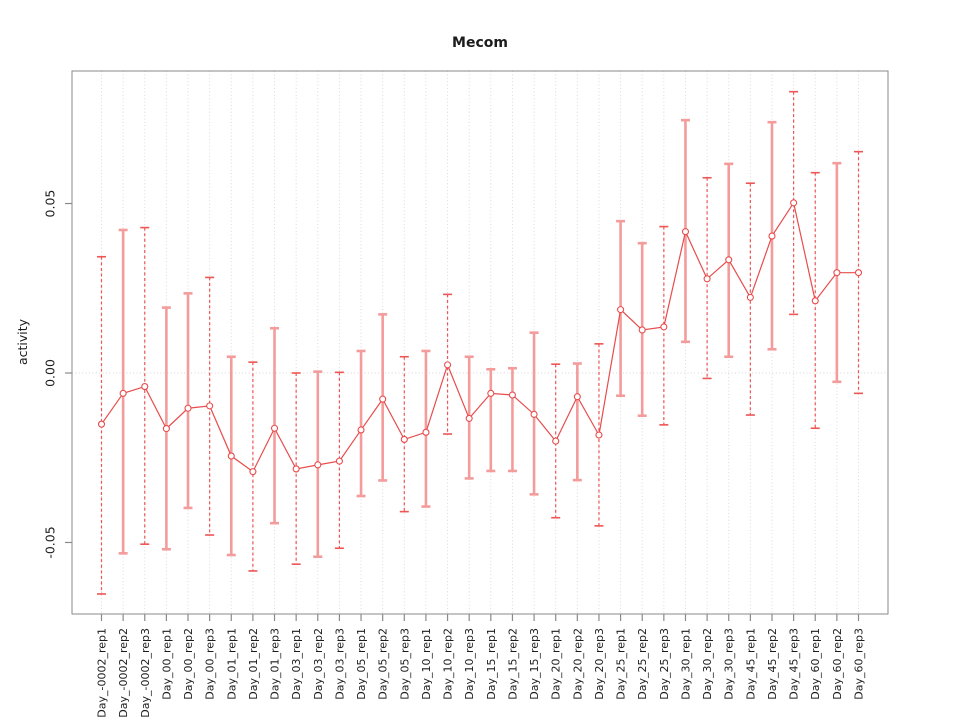 Image resolution: width=960 pixels, height=720 pixels. I want to click on chart-title: Mecom, so click(480, 43).